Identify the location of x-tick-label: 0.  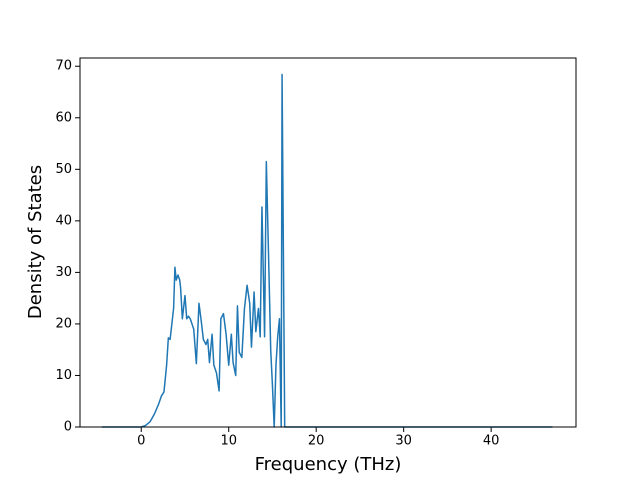
(141, 441).